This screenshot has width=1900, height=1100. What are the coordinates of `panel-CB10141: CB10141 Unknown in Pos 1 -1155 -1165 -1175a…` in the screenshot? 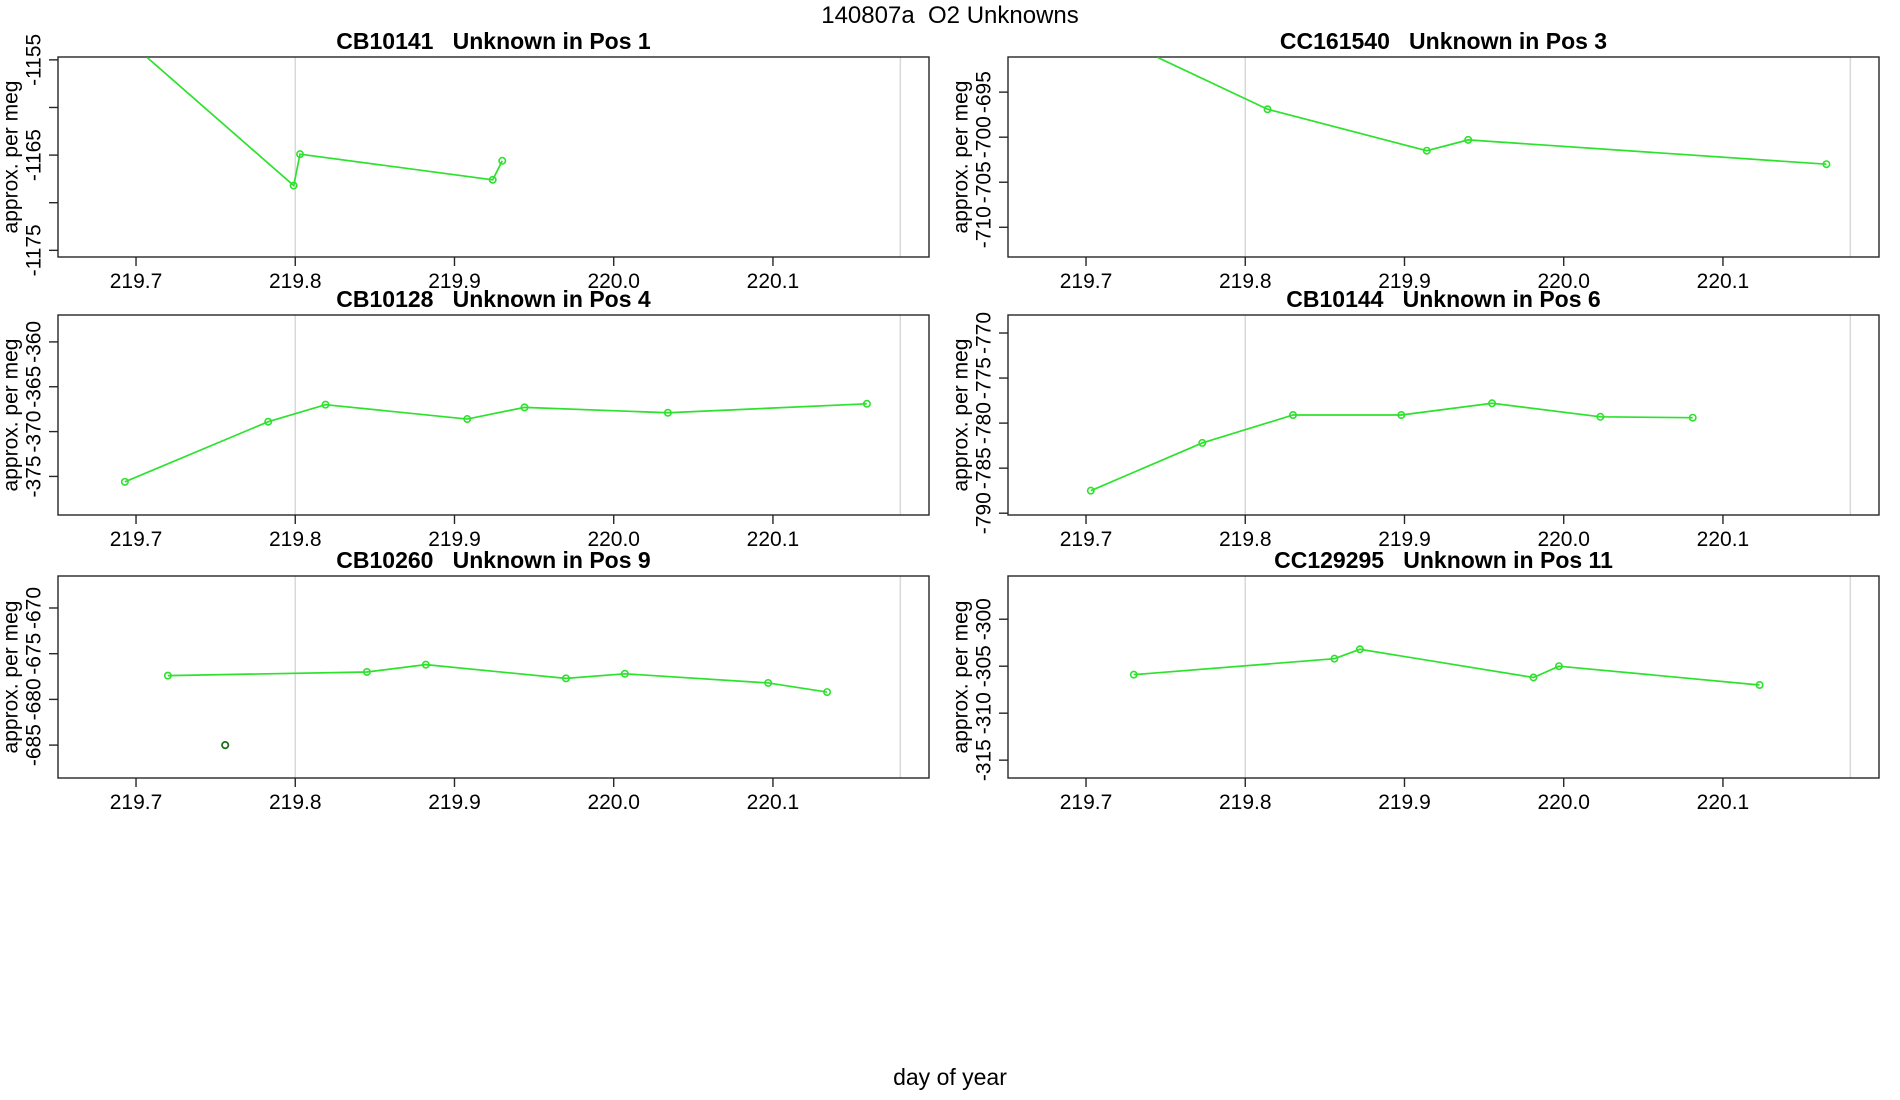 It's located at (465, 160).